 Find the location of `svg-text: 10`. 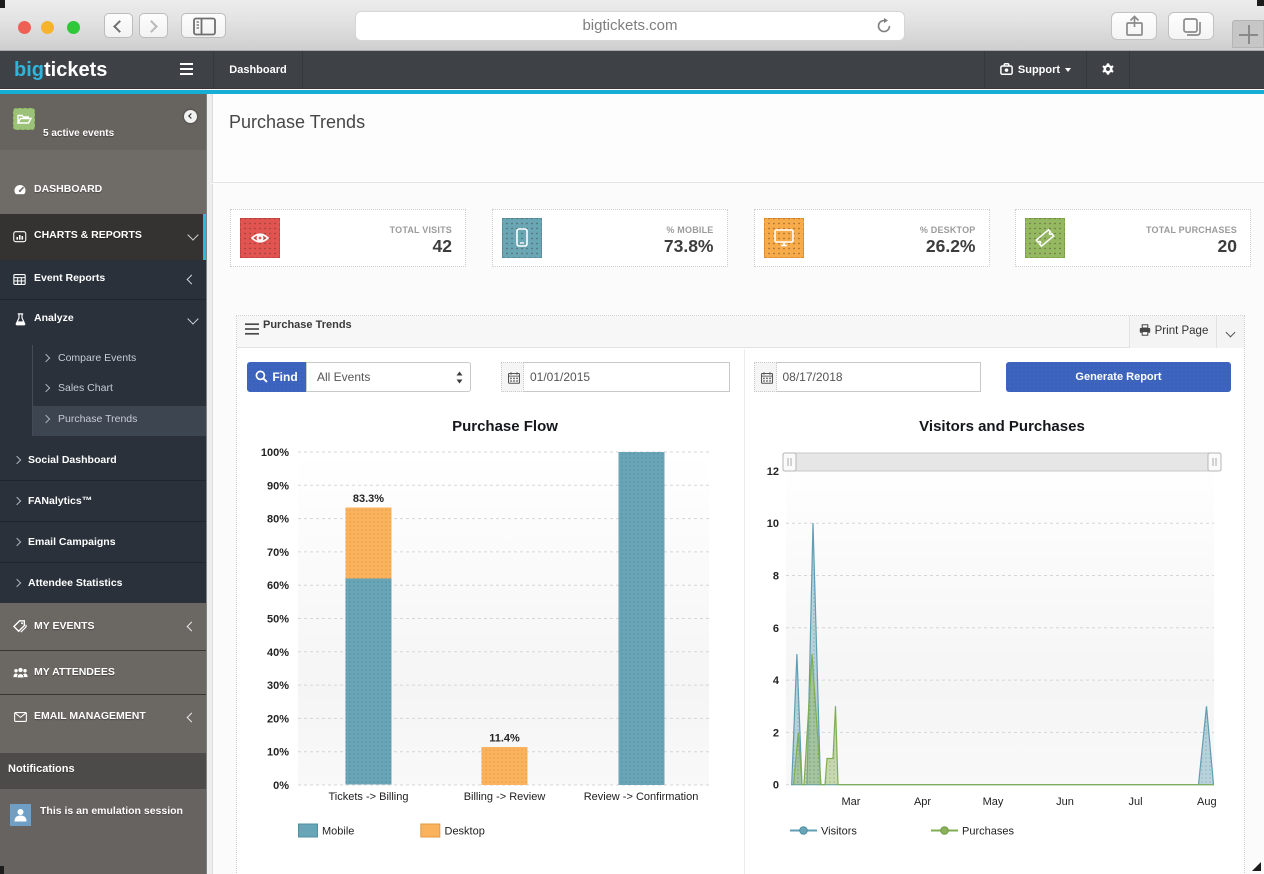

svg-text: 10 is located at coordinates (773, 524).